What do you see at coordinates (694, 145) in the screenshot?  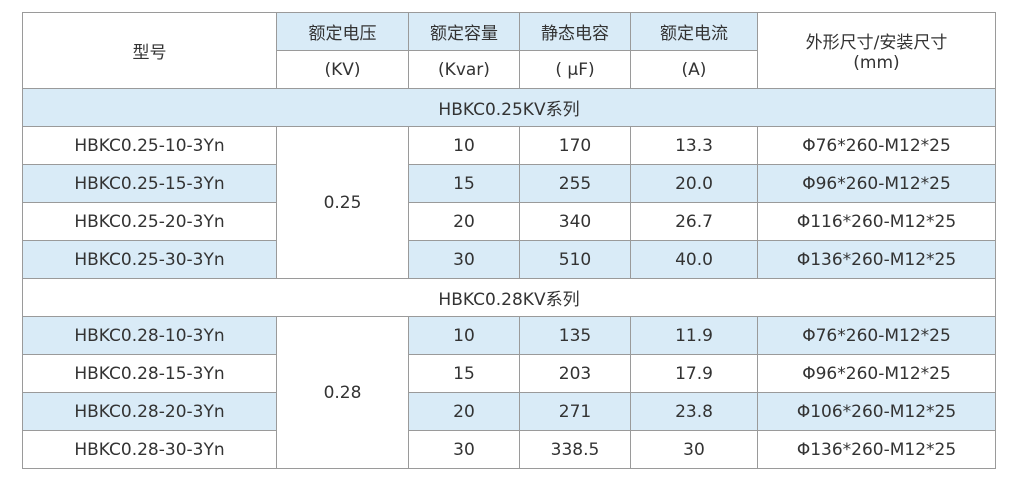 I see `data-cell: 13.3` at bounding box center [694, 145].